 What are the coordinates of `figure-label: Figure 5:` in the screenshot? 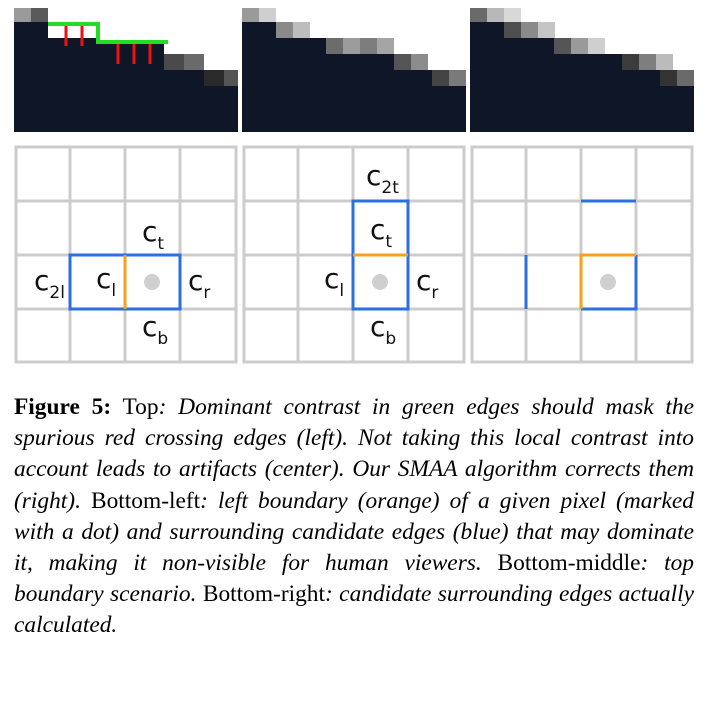 It's located at (63, 407).